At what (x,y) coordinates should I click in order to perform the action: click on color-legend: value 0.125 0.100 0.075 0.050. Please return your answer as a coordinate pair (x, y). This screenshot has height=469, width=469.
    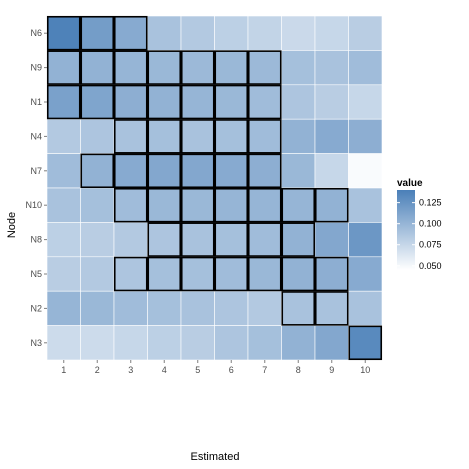
    Looking at the image, I should click on (419, 224).